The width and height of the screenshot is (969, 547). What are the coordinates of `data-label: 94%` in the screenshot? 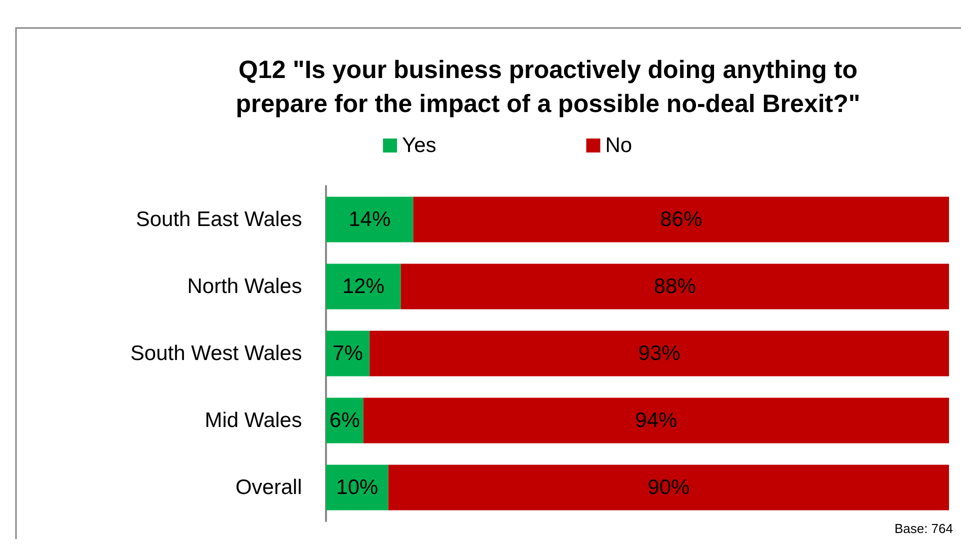 It's located at (656, 420).